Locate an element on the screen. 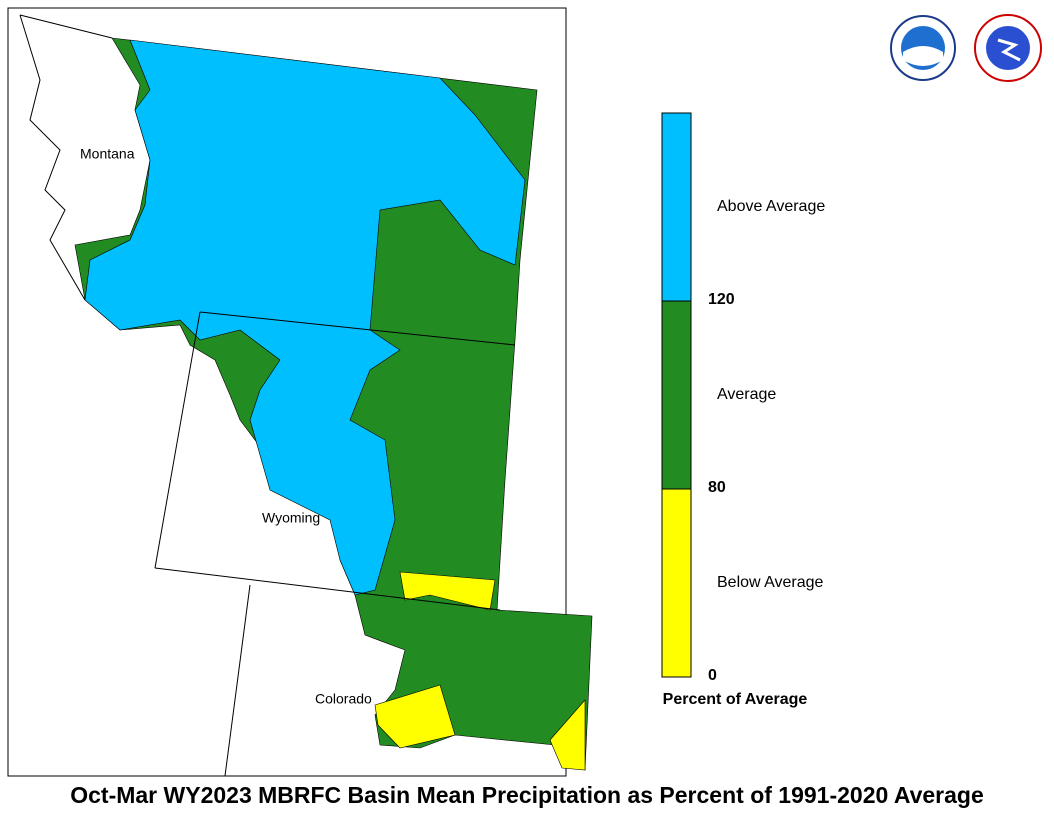  legend-tick-label: 80 is located at coordinates (717, 487).